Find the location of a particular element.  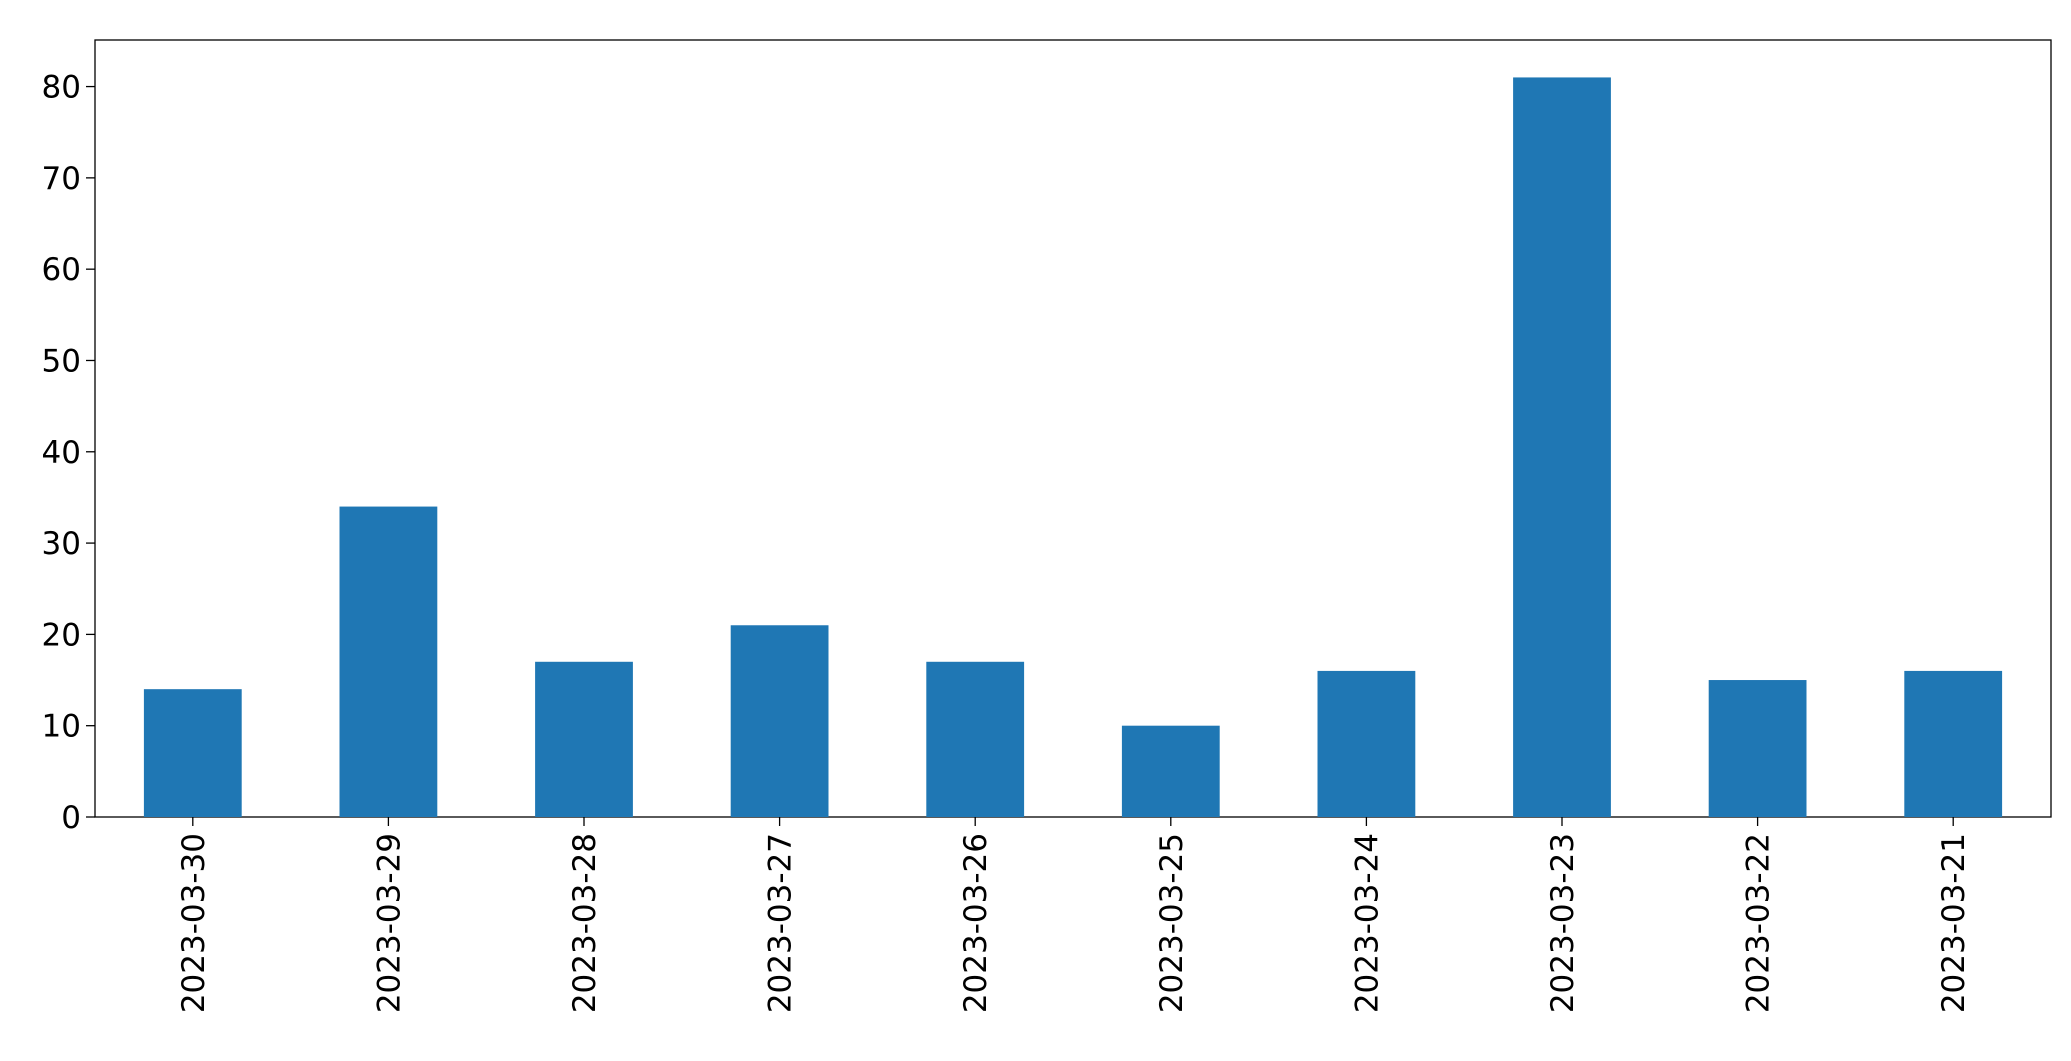

x-tick-label: 2023-03-21 is located at coordinates (1954, 923).